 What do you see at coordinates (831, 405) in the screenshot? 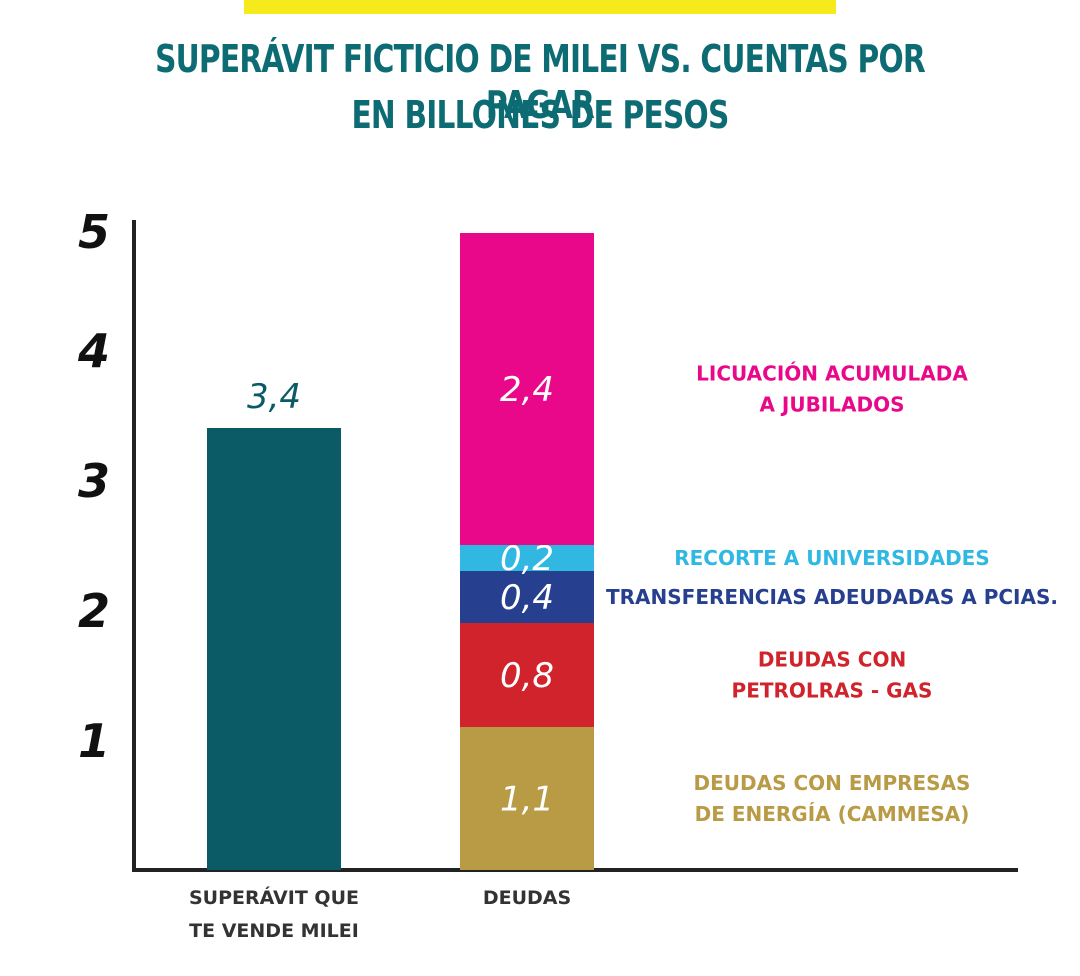
I see `segment-annotation: A JUBILADOS` at bounding box center [831, 405].